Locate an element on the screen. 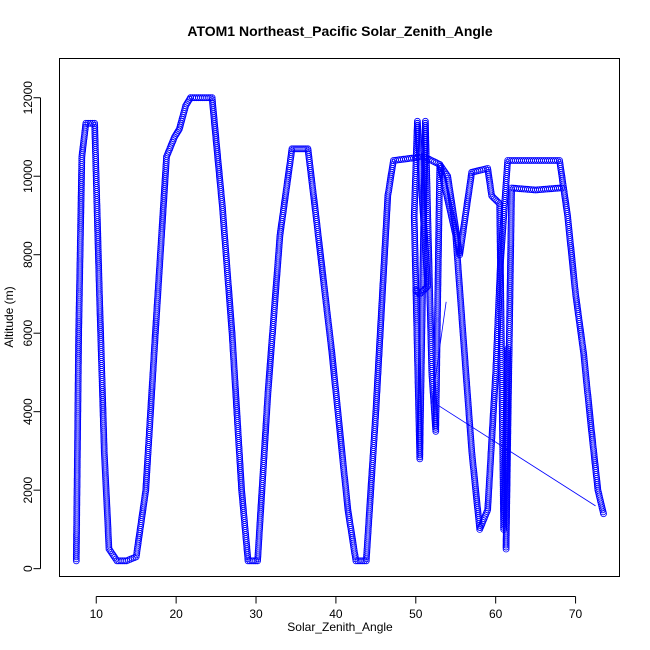 The width and height of the screenshot is (650, 650). y-tick-label: 6000 is located at coordinates (28, 333).